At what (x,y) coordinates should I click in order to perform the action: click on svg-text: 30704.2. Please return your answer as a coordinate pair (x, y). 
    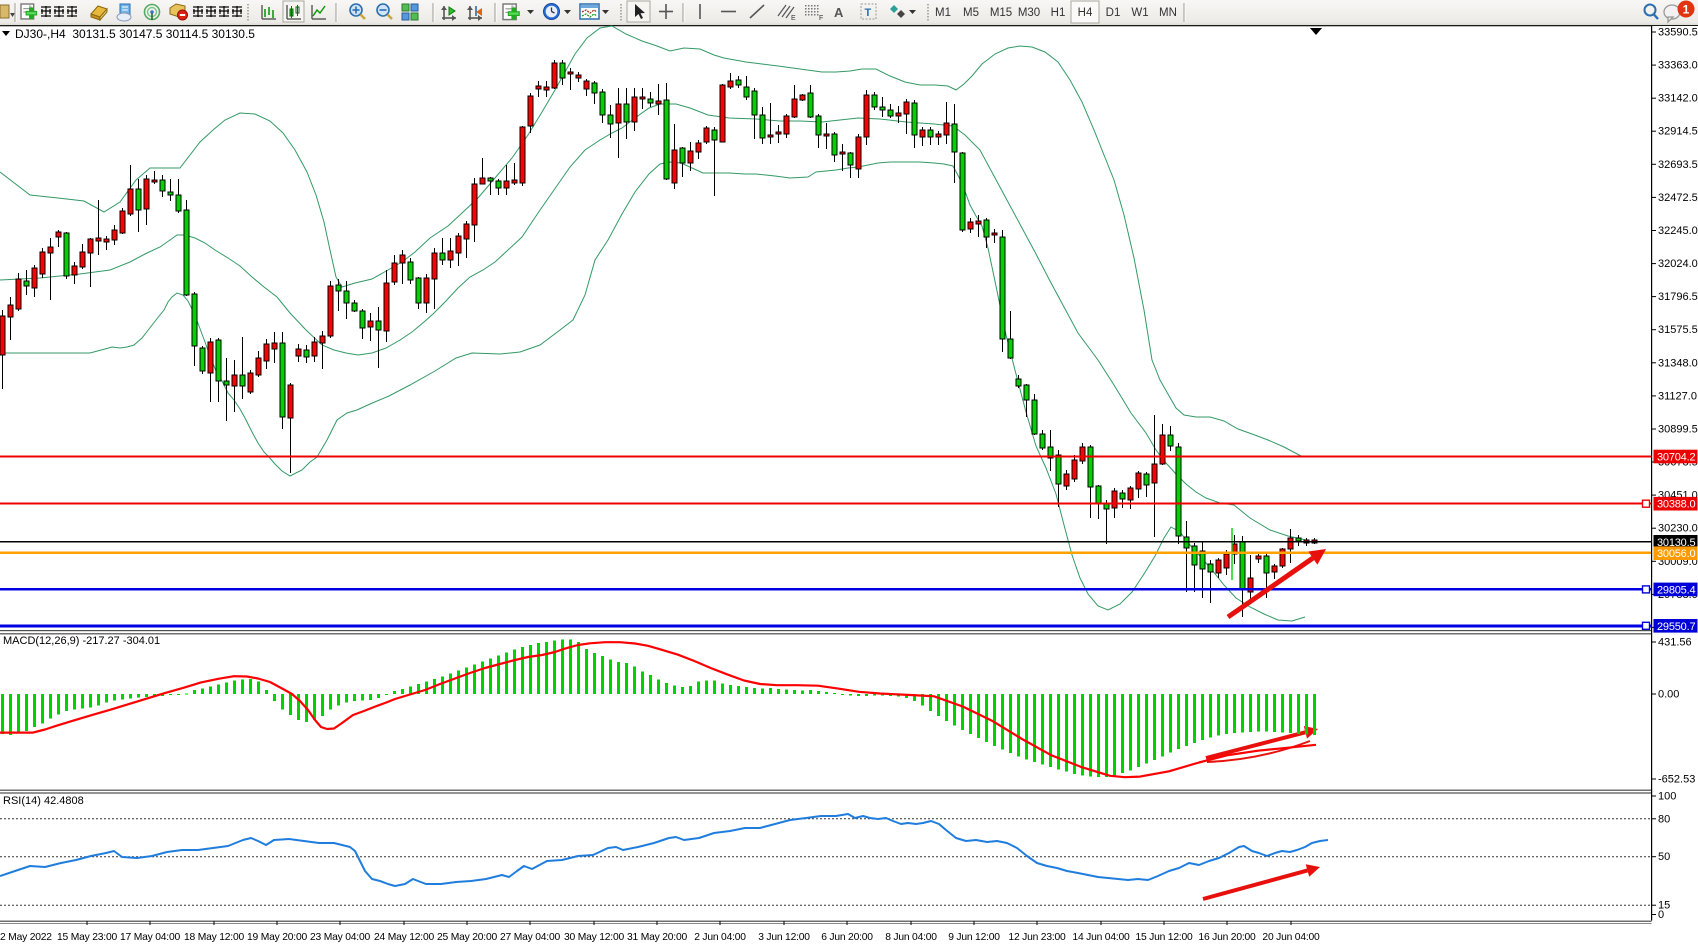
    Looking at the image, I should click on (1676, 458).